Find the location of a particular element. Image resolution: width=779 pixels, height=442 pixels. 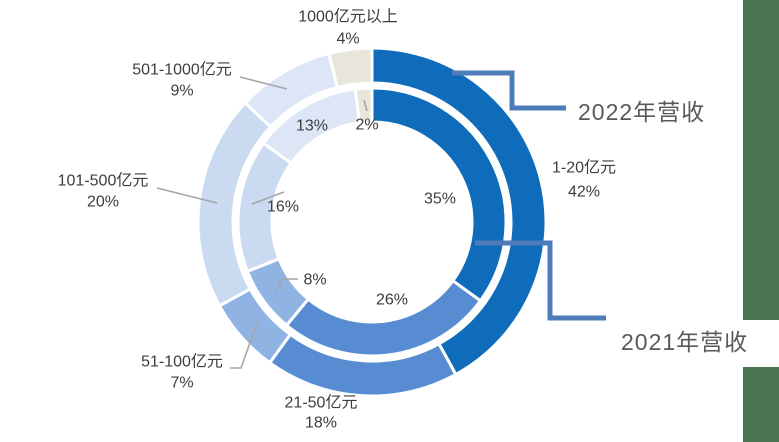

callout-2021 is located at coordinates (540, 280).